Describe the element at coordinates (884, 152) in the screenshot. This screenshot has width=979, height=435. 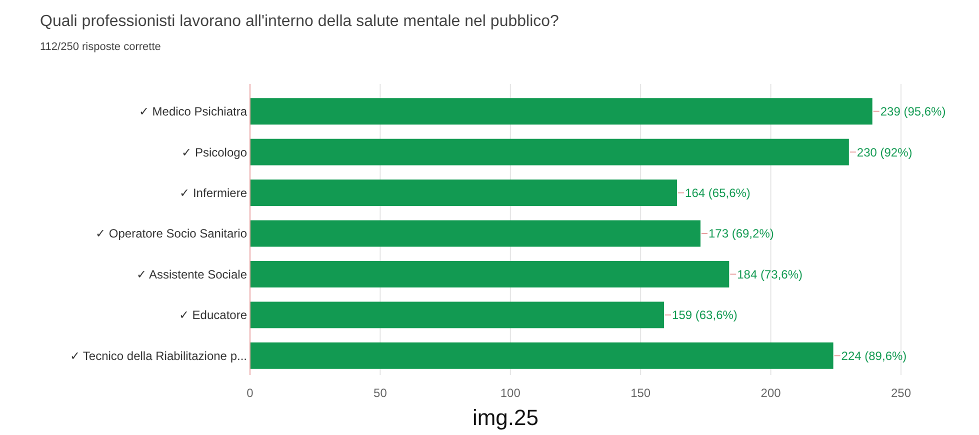
I see `data-label: 230 (92%)` at that location.